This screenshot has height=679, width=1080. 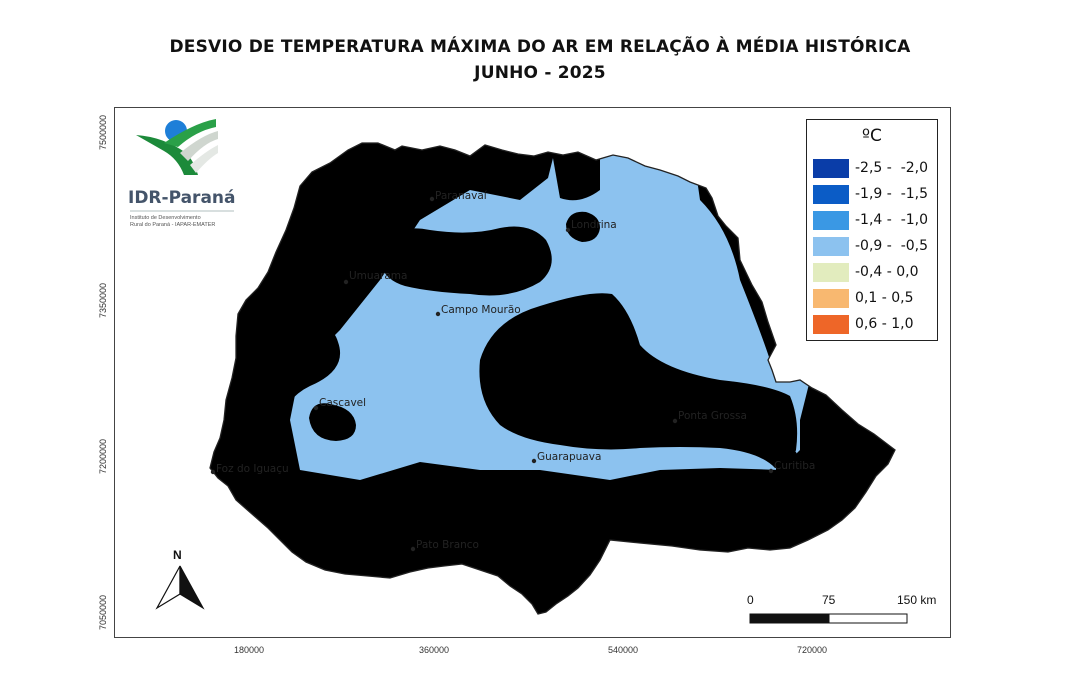 I want to click on x-tick-label: 360000, so click(x=434, y=650).